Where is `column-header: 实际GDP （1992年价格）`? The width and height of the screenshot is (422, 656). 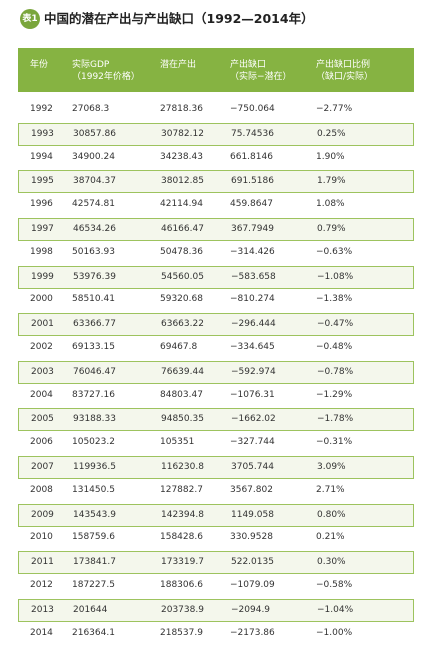
column-header: 实际GDP （1992年价格） is located at coordinates (106, 71).